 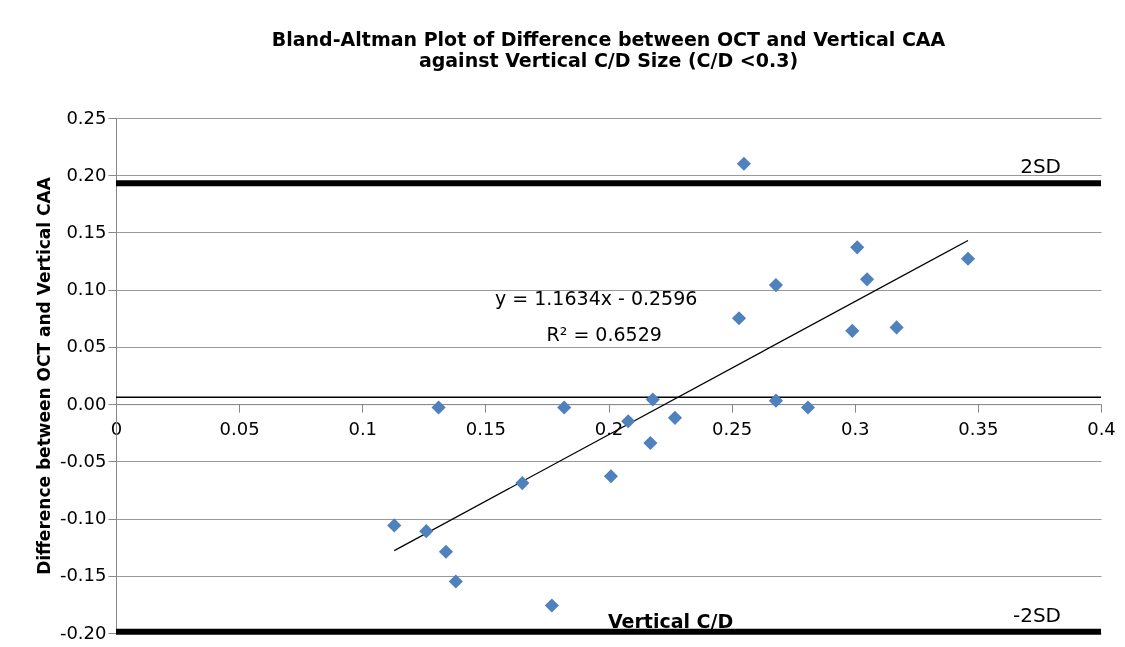 I want to click on y-tick-label: 0.20, so click(x=86, y=174).